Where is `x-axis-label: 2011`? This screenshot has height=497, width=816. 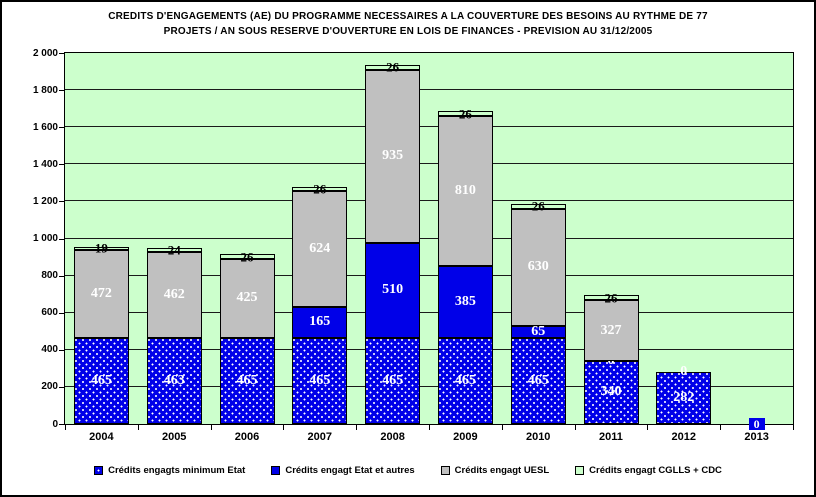 x-axis-label: 2011 is located at coordinates (611, 437).